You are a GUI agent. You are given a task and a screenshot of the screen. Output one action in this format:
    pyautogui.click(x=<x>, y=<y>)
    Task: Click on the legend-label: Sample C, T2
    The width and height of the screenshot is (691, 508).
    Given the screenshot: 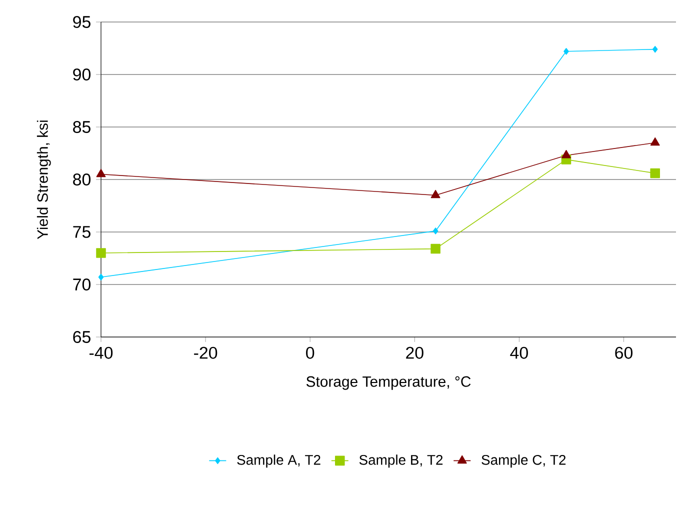 What is the action you would take?
    pyautogui.click(x=524, y=461)
    